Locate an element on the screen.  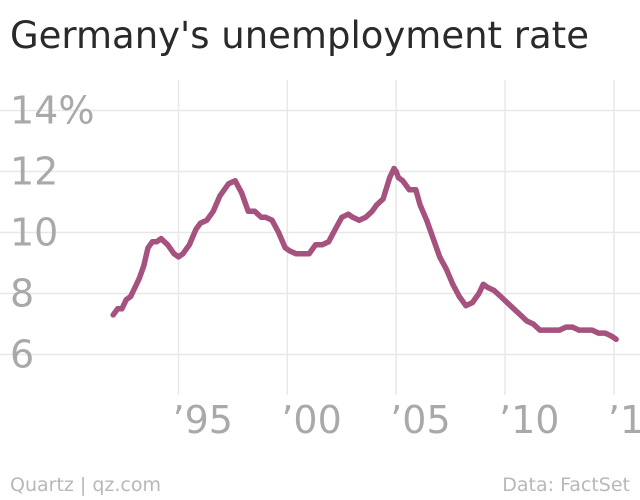
y-tick-label: 12 is located at coordinates (34, 172).